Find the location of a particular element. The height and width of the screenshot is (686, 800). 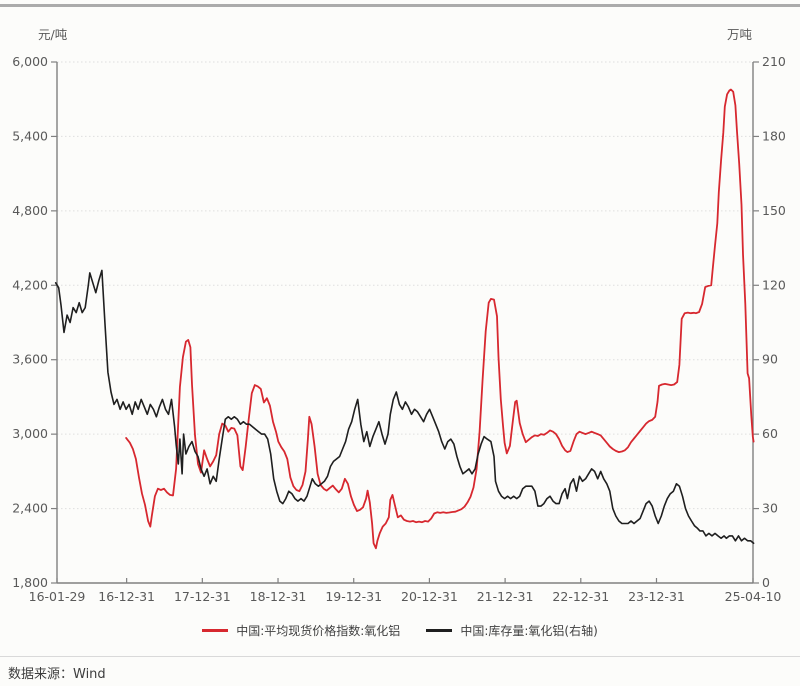

right-axis-tick-label: 180 is located at coordinates (774, 135).